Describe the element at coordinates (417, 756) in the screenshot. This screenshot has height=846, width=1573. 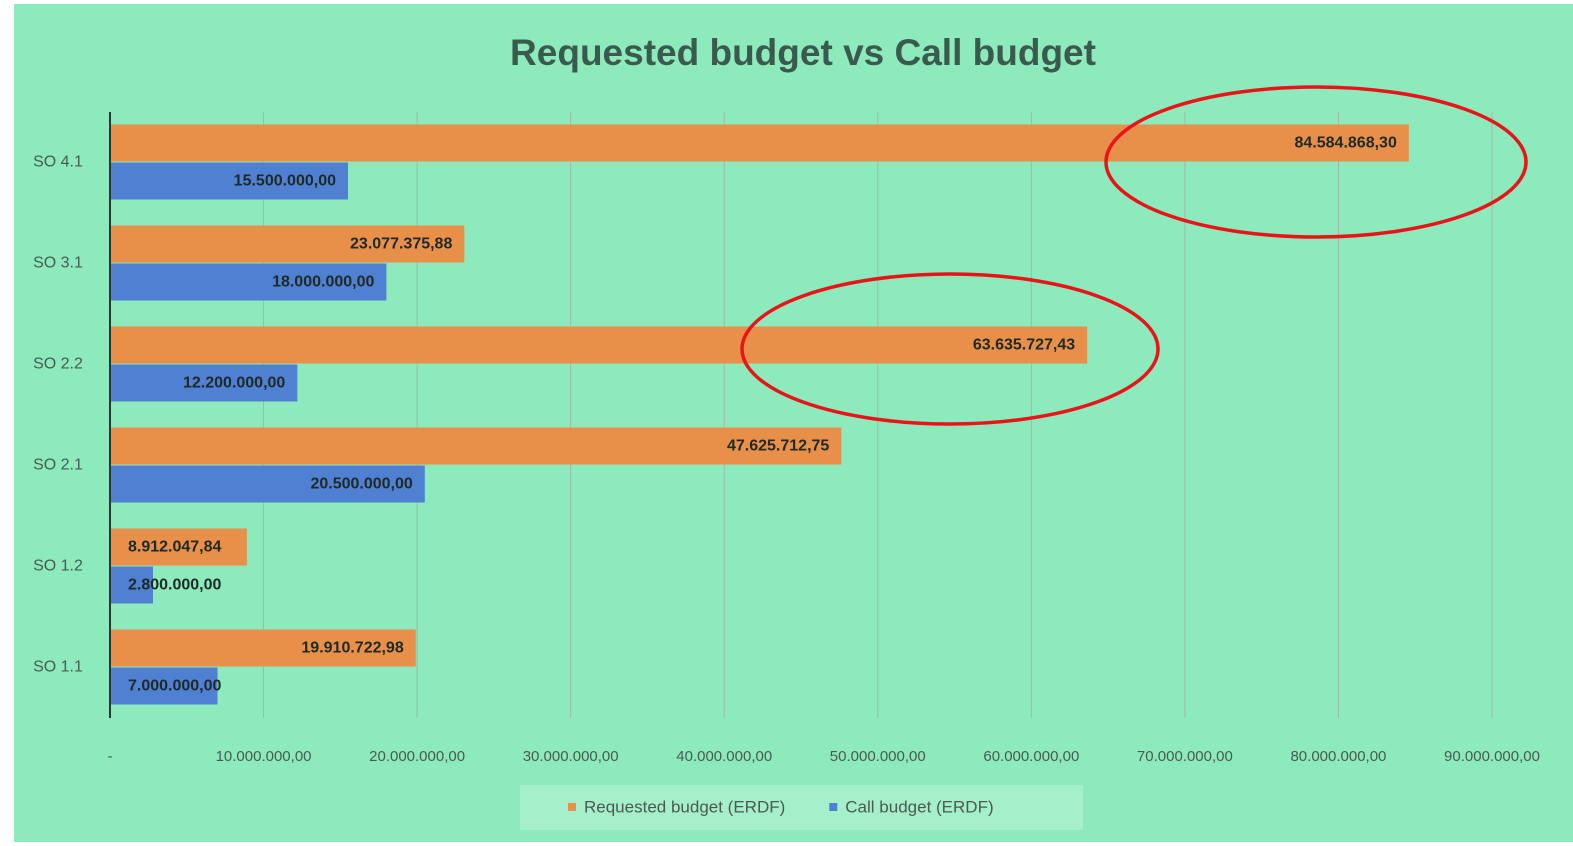
I see `x-tick-label: 20.000.000,00` at that location.